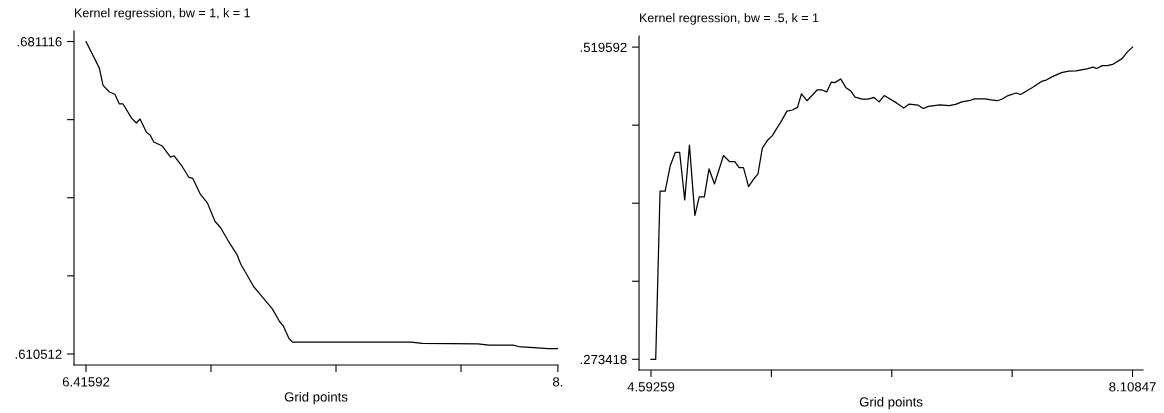 Image resolution: width=1164 pixels, height=413 pixels. What do you see at coordinates (162, 14) in the screenshot?
I see `chart-title: Kernel regression, bw = 1, k = 1` at bounding box center [162, 14].